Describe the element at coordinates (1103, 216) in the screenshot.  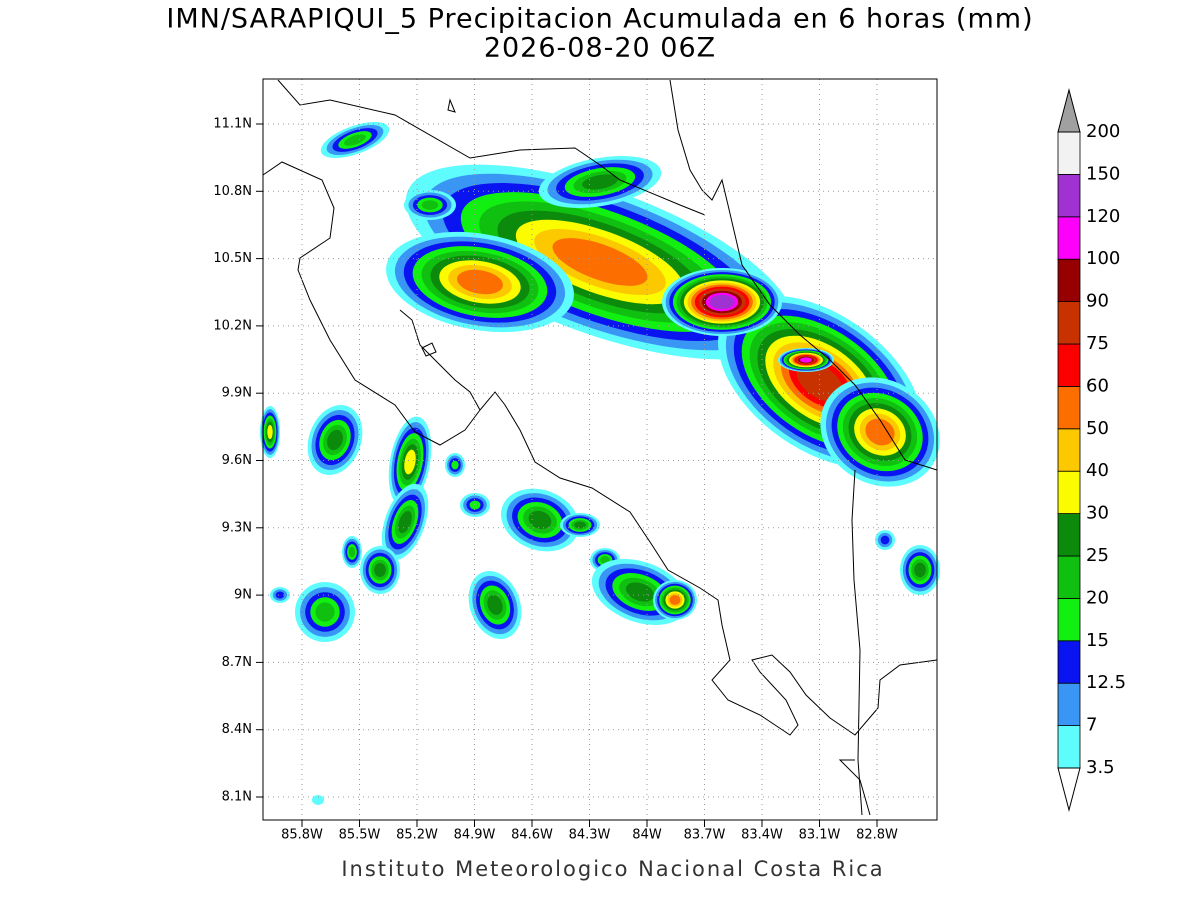
I see `colorbar-label: 120` at that location.